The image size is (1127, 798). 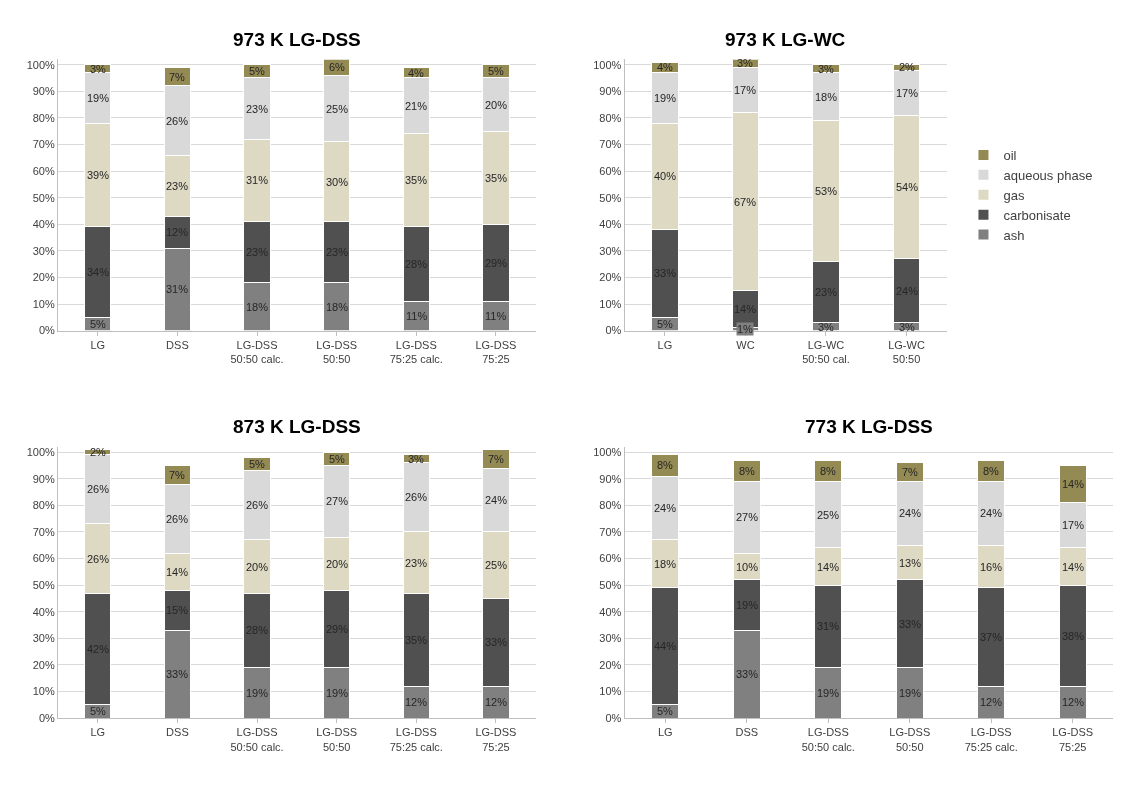 I want to click on x-tick-label: LG-DSS 50:50, so click(x=337, y=352).